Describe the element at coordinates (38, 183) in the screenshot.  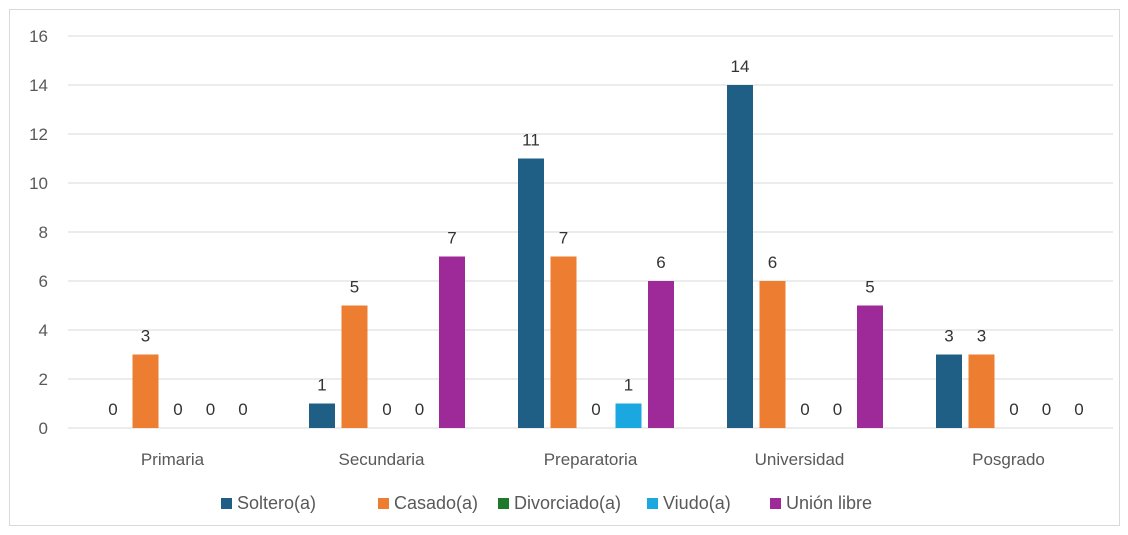
I see `y-tick-label: 10` at that location.